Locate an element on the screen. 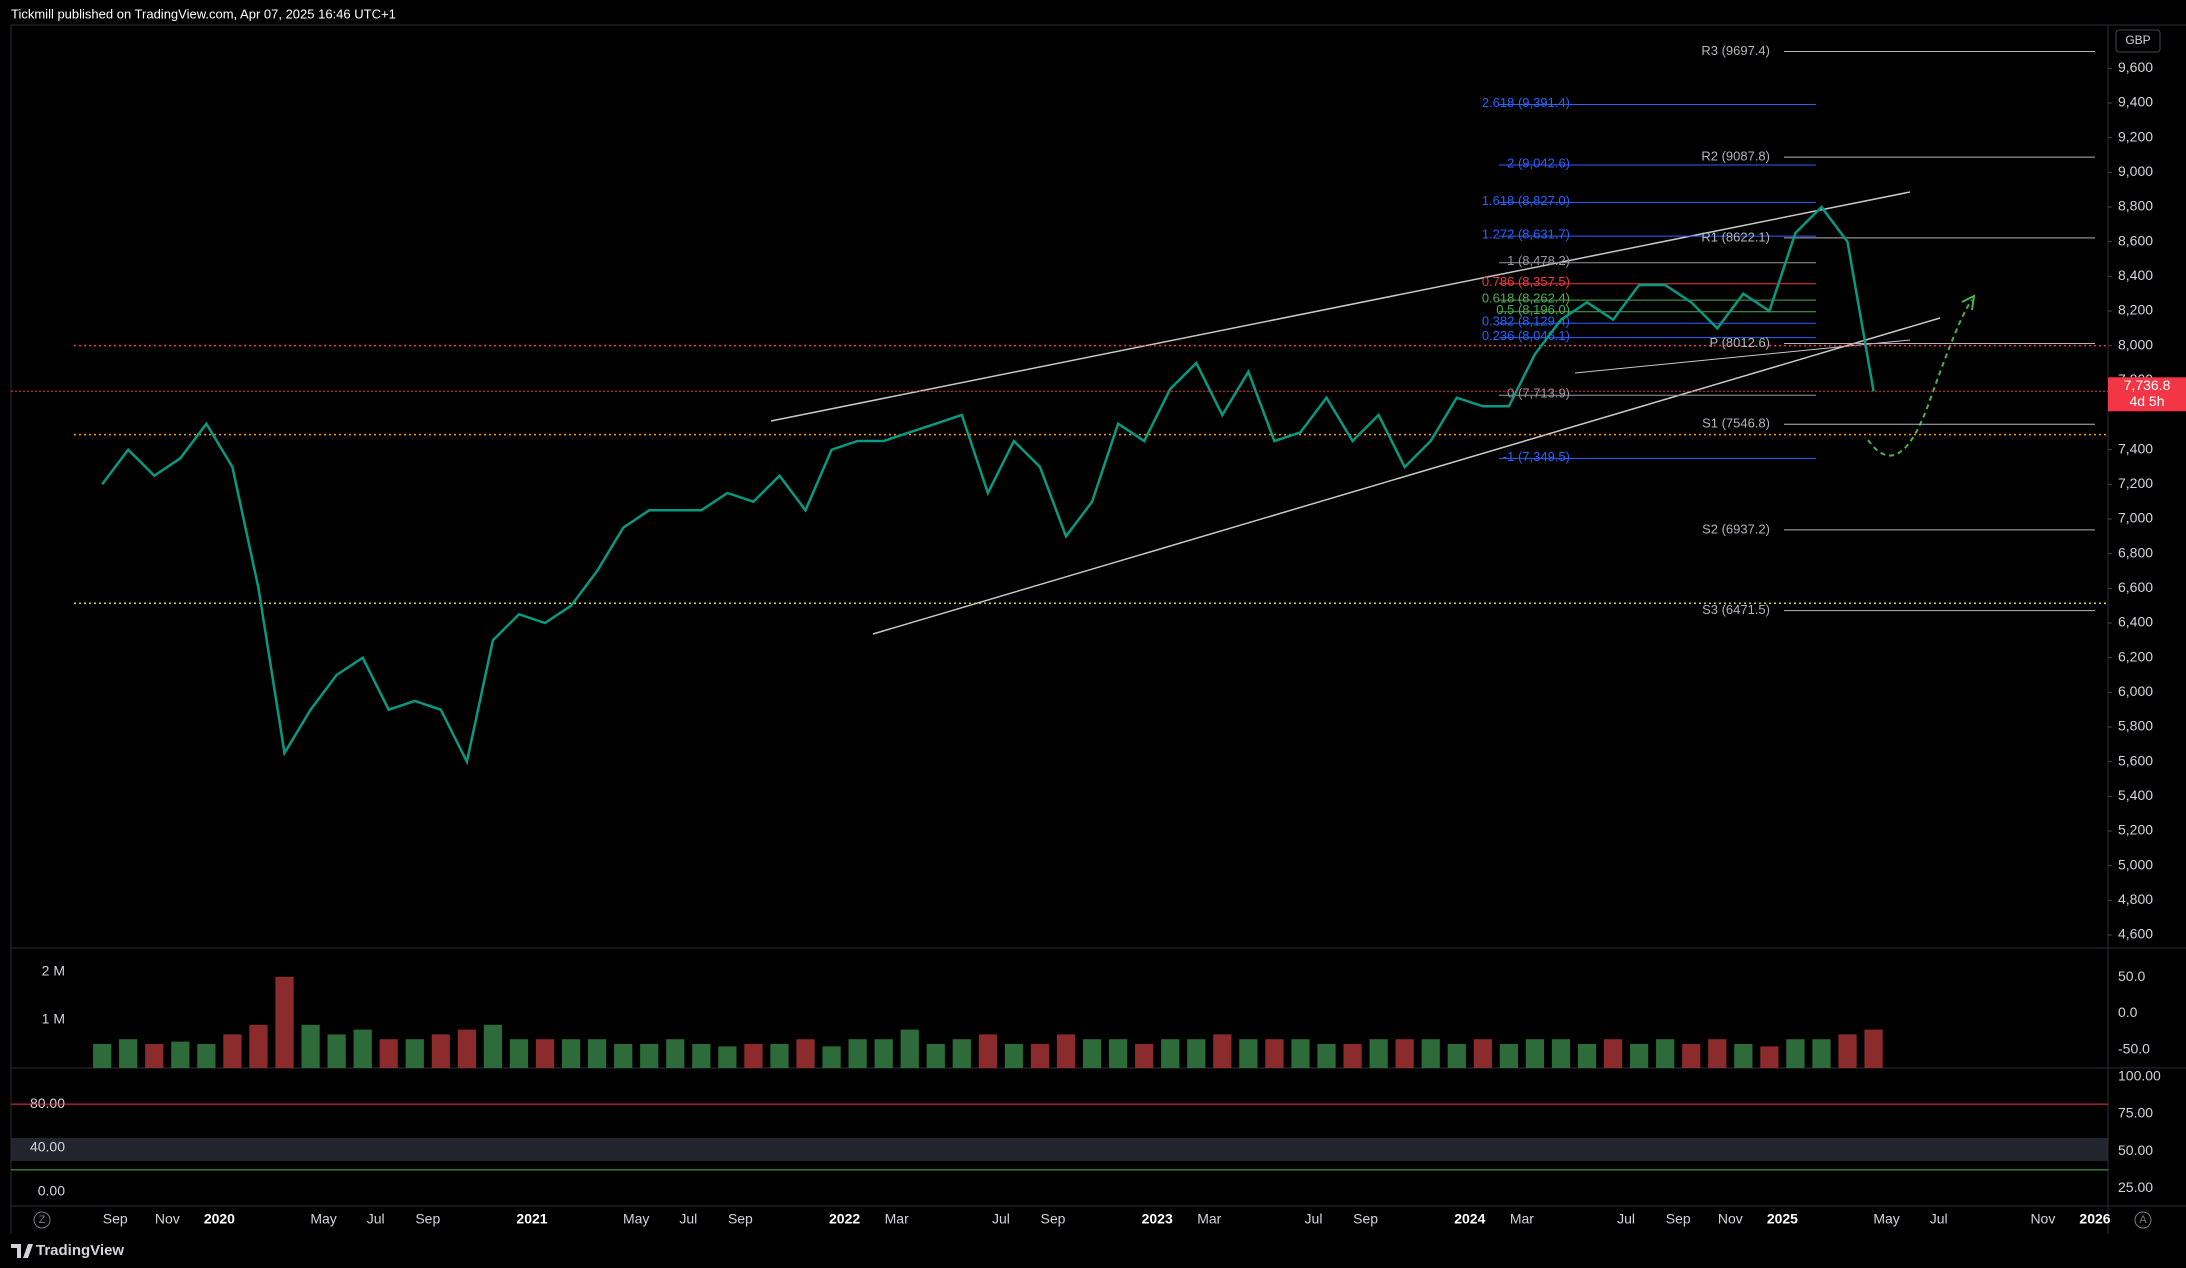 This screenshot has height=1268, width=2186. control-label: A is located at coordinates (2143, 1220).